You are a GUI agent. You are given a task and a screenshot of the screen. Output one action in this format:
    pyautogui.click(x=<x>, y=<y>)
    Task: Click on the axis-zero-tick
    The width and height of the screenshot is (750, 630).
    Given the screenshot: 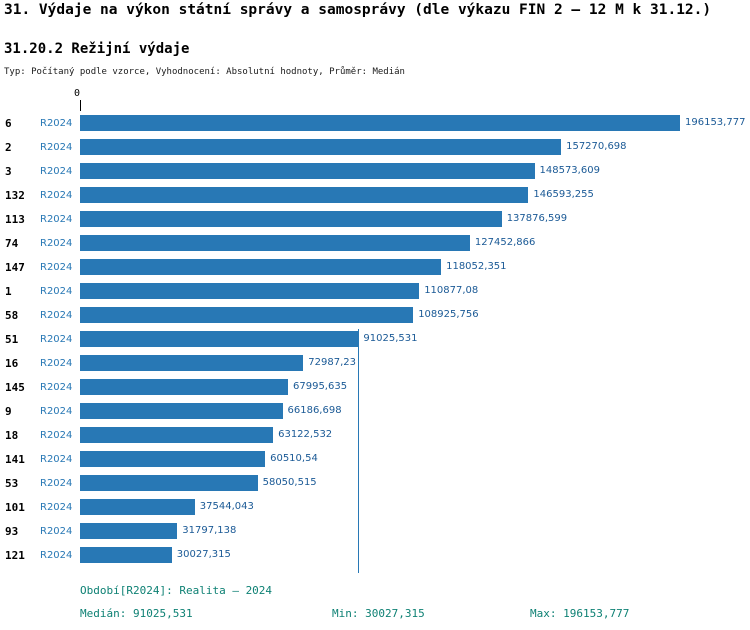 What is the action you would take?
    pyautogui.click(x=80, y=105)
    